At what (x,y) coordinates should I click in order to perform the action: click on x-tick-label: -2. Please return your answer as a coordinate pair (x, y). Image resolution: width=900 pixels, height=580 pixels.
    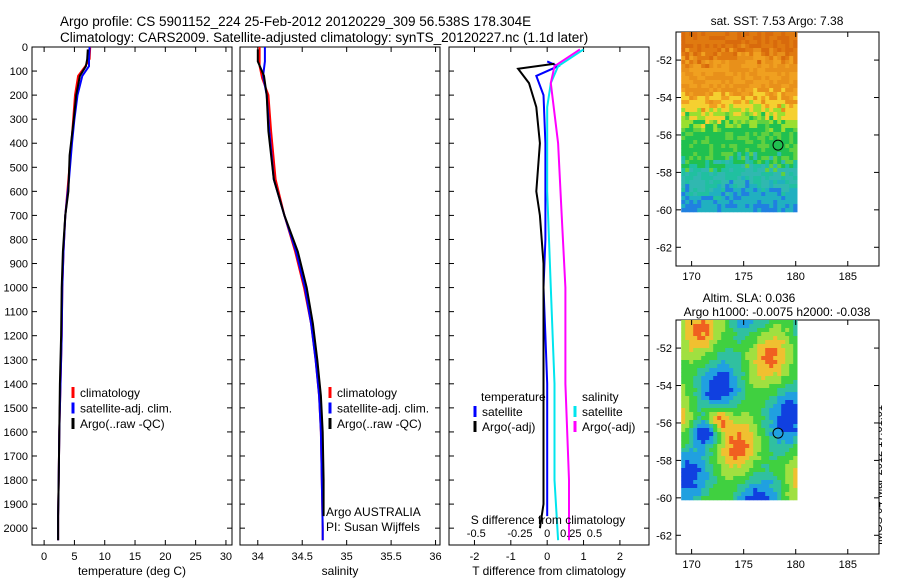
    Looking at the image, I should click on (475, 557).